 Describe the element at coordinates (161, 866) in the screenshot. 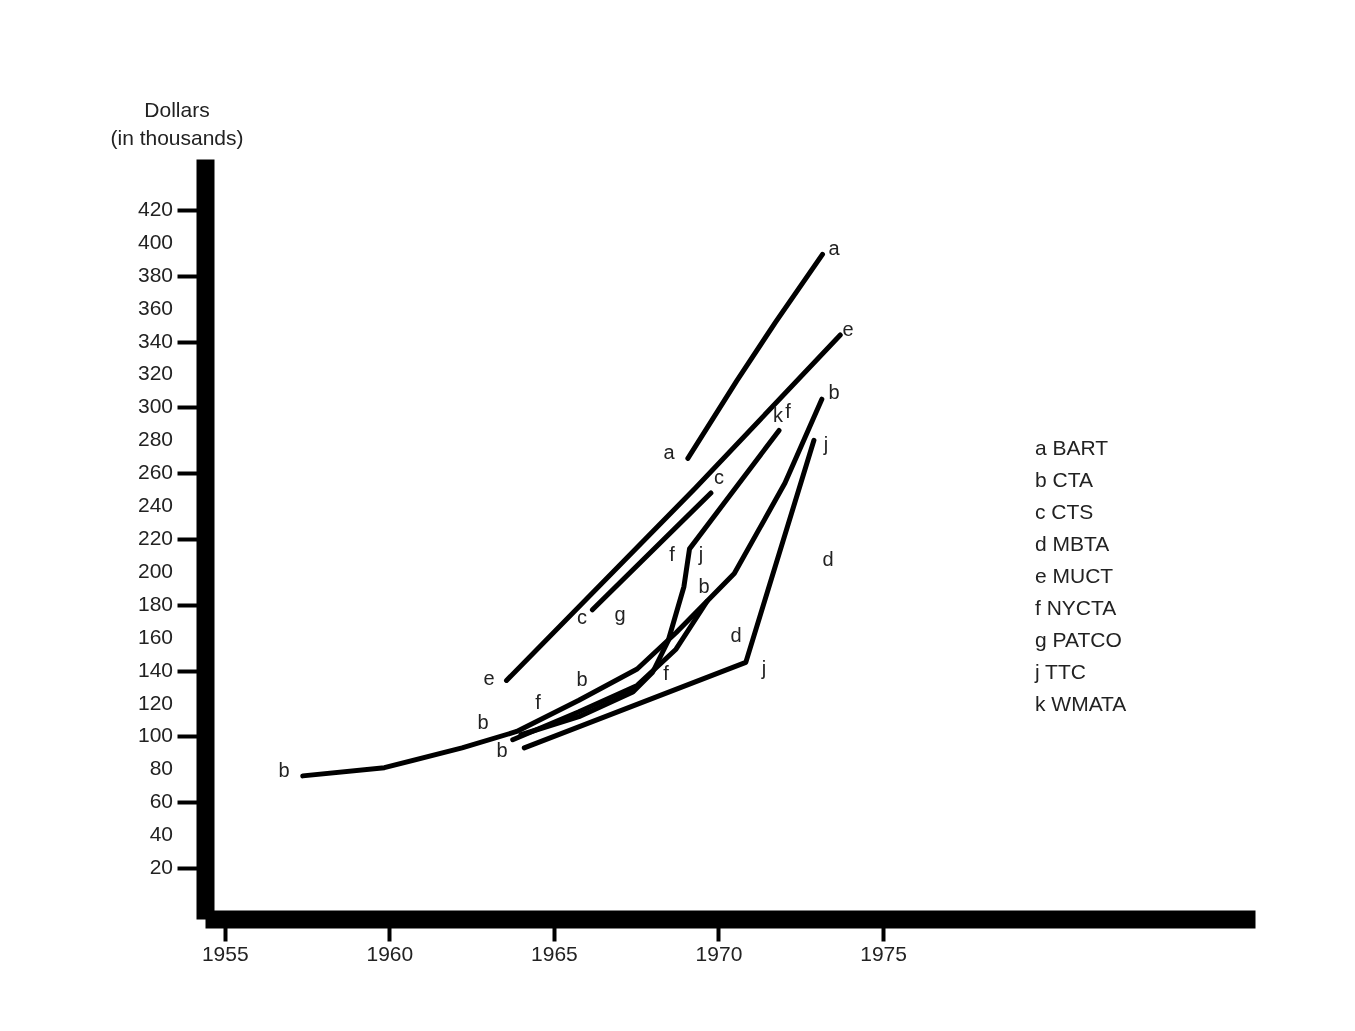

I see `y-tick-label: 20` at that location.